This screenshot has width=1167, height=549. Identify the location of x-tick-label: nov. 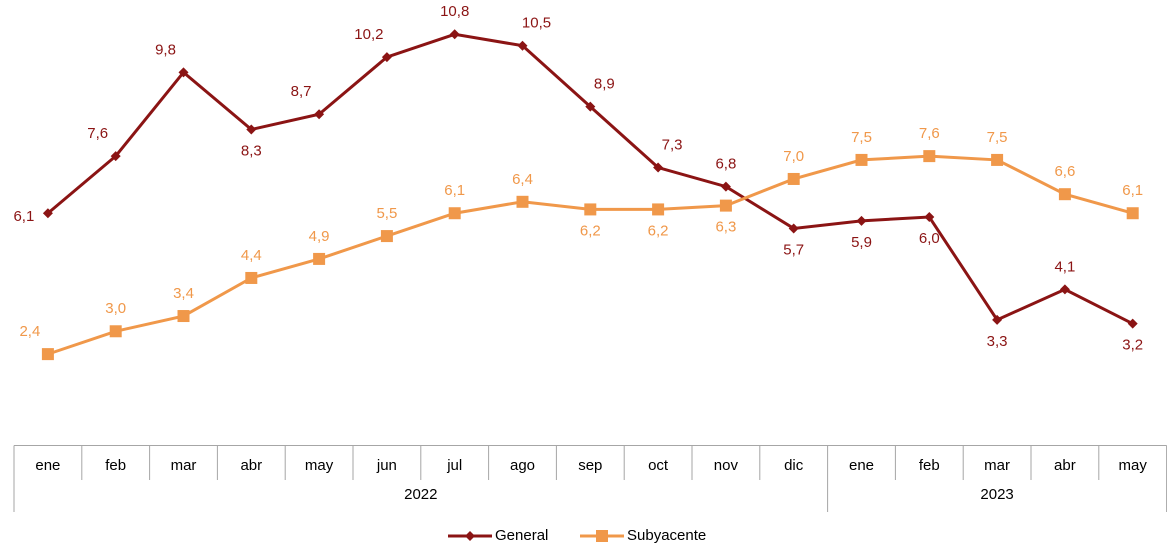
(726, 465).